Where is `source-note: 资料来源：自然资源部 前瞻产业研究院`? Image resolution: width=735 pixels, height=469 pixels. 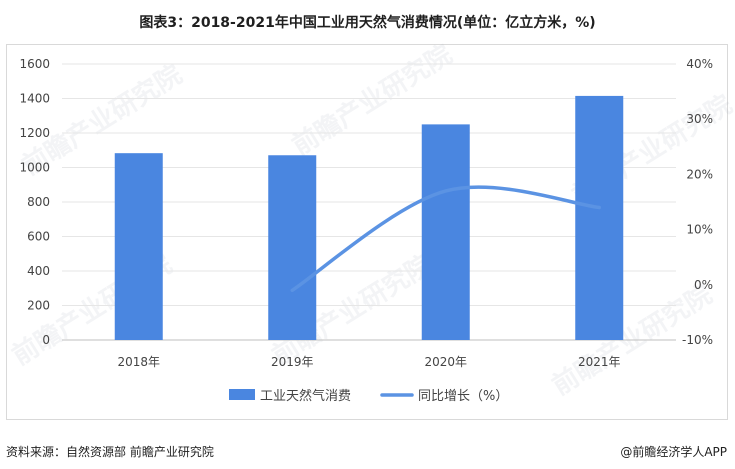
source-note: 资料来源：自然资源部 前瞻产业研究院 is located at coordinates (110, 452).